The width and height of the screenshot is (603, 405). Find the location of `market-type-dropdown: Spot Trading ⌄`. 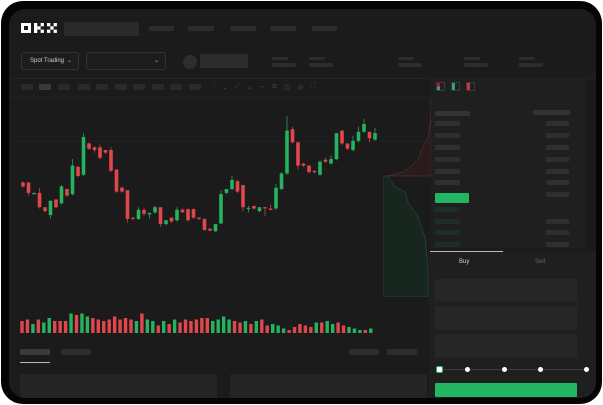

market-type-dropdown: Spot Trading ⌄ is located at coordinates (50, 61).